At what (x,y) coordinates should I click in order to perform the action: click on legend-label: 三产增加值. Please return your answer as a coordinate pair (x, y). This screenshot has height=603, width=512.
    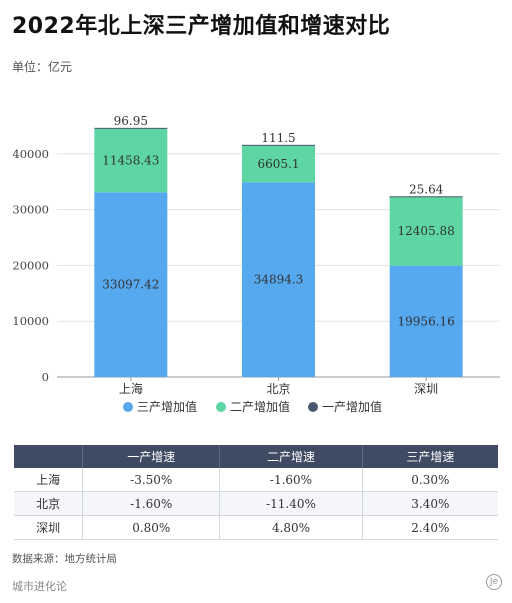
    Looking at the image, I should click on (167, 406).